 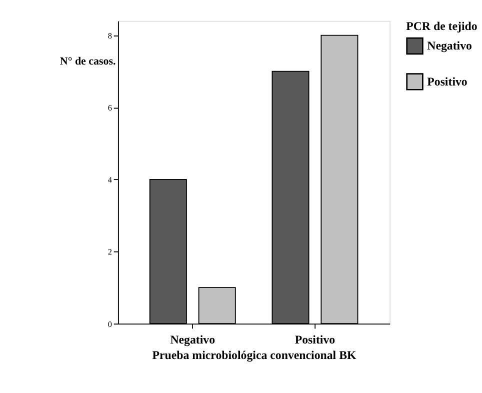 I want to click on y-tick-label: 0, so click(x=110, y=324).